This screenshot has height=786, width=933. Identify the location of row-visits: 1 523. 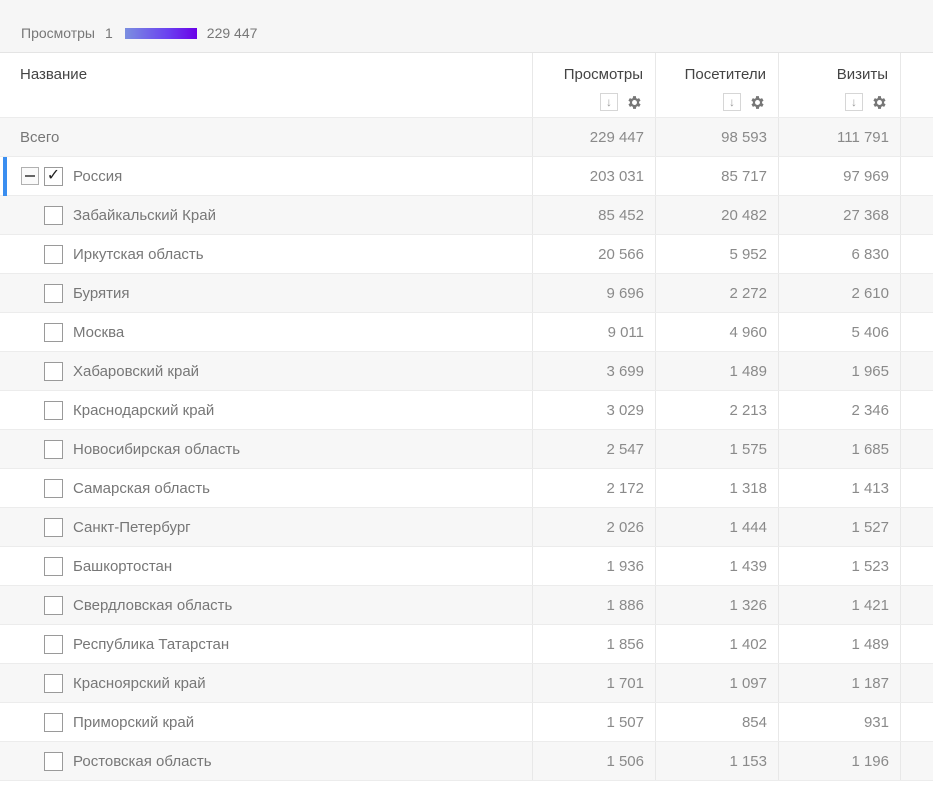
(840, 566).